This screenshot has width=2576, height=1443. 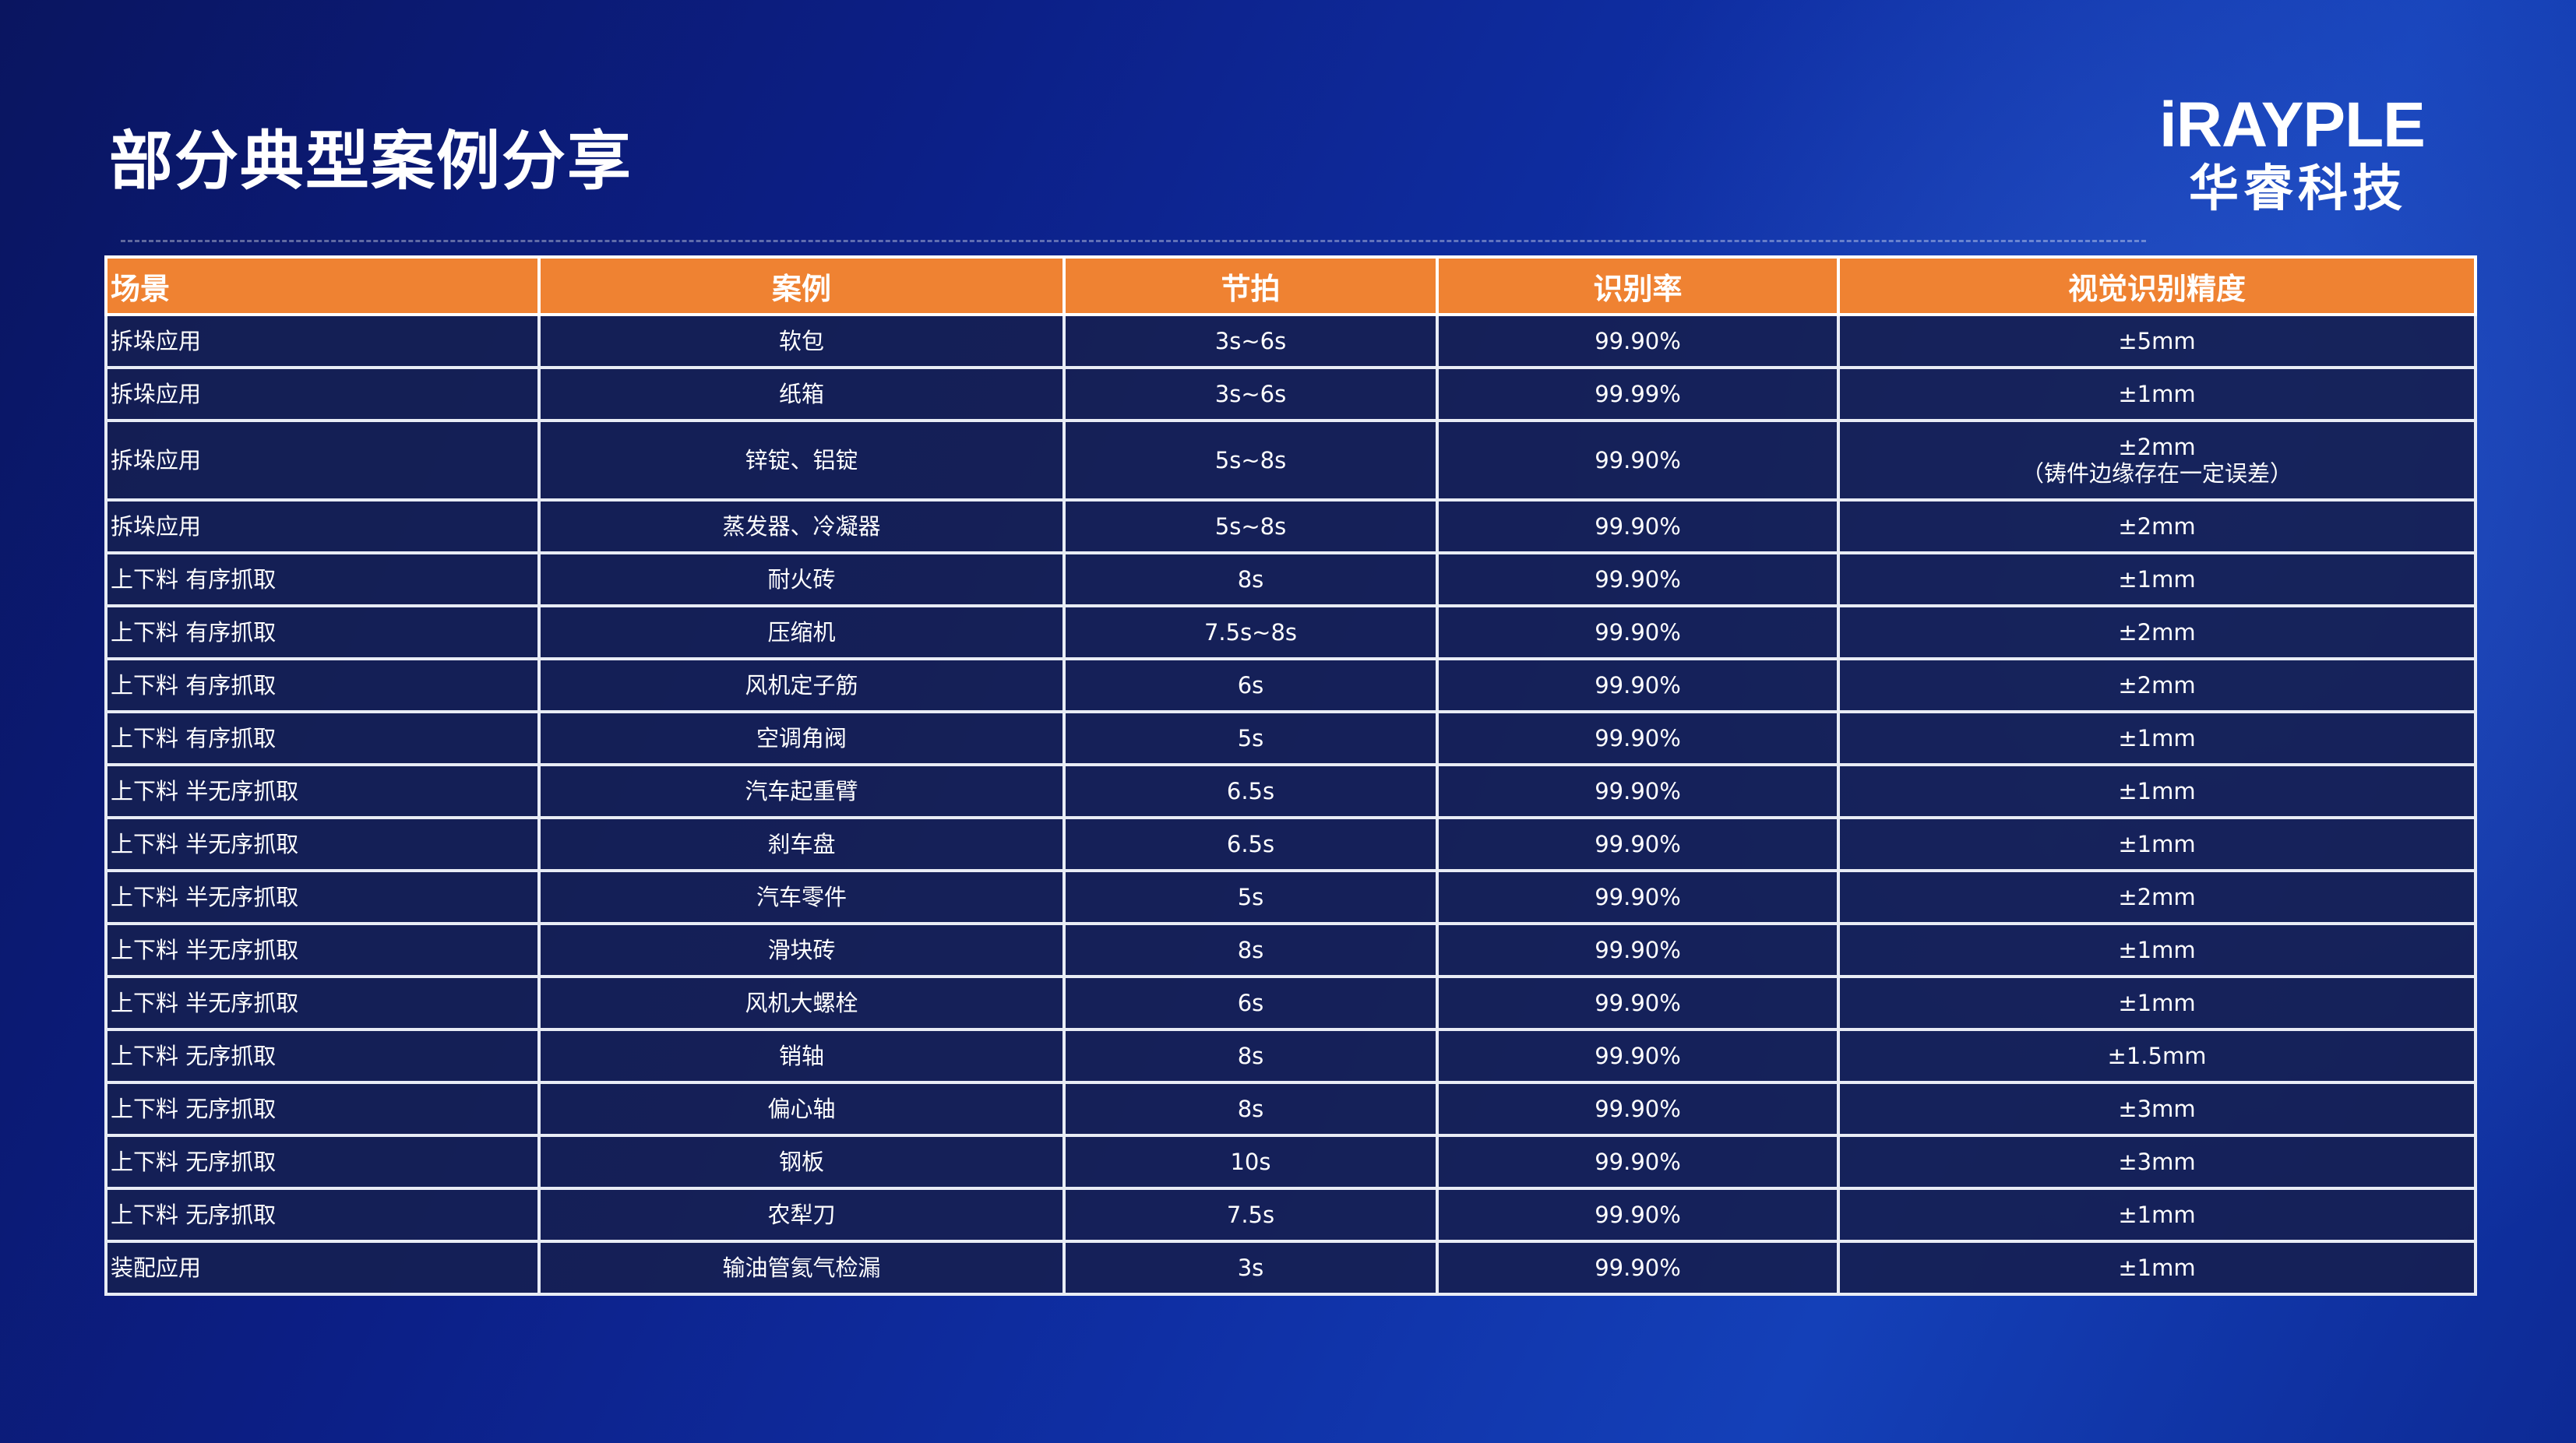 I want to click on cell-precision: ±3mm, so click(x=2157, y=1162).